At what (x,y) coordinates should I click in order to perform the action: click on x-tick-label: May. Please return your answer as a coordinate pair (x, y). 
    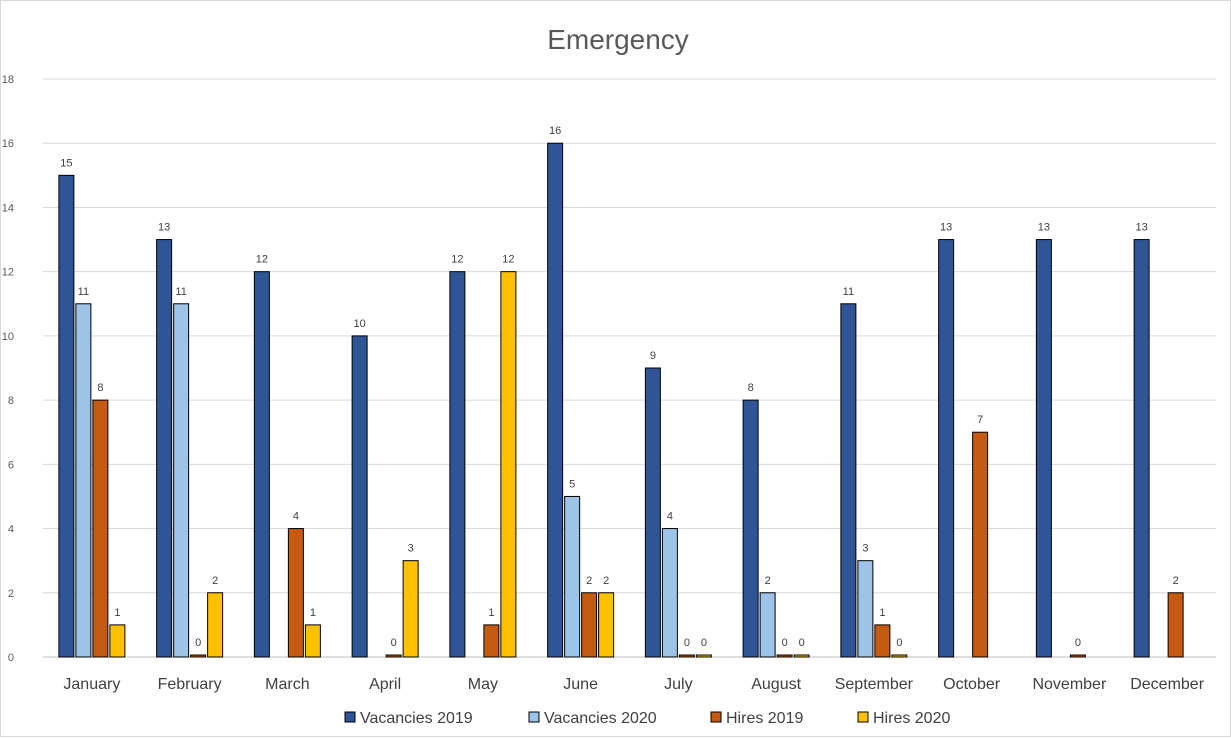
    Looking at the image, I should click on (483, 684).